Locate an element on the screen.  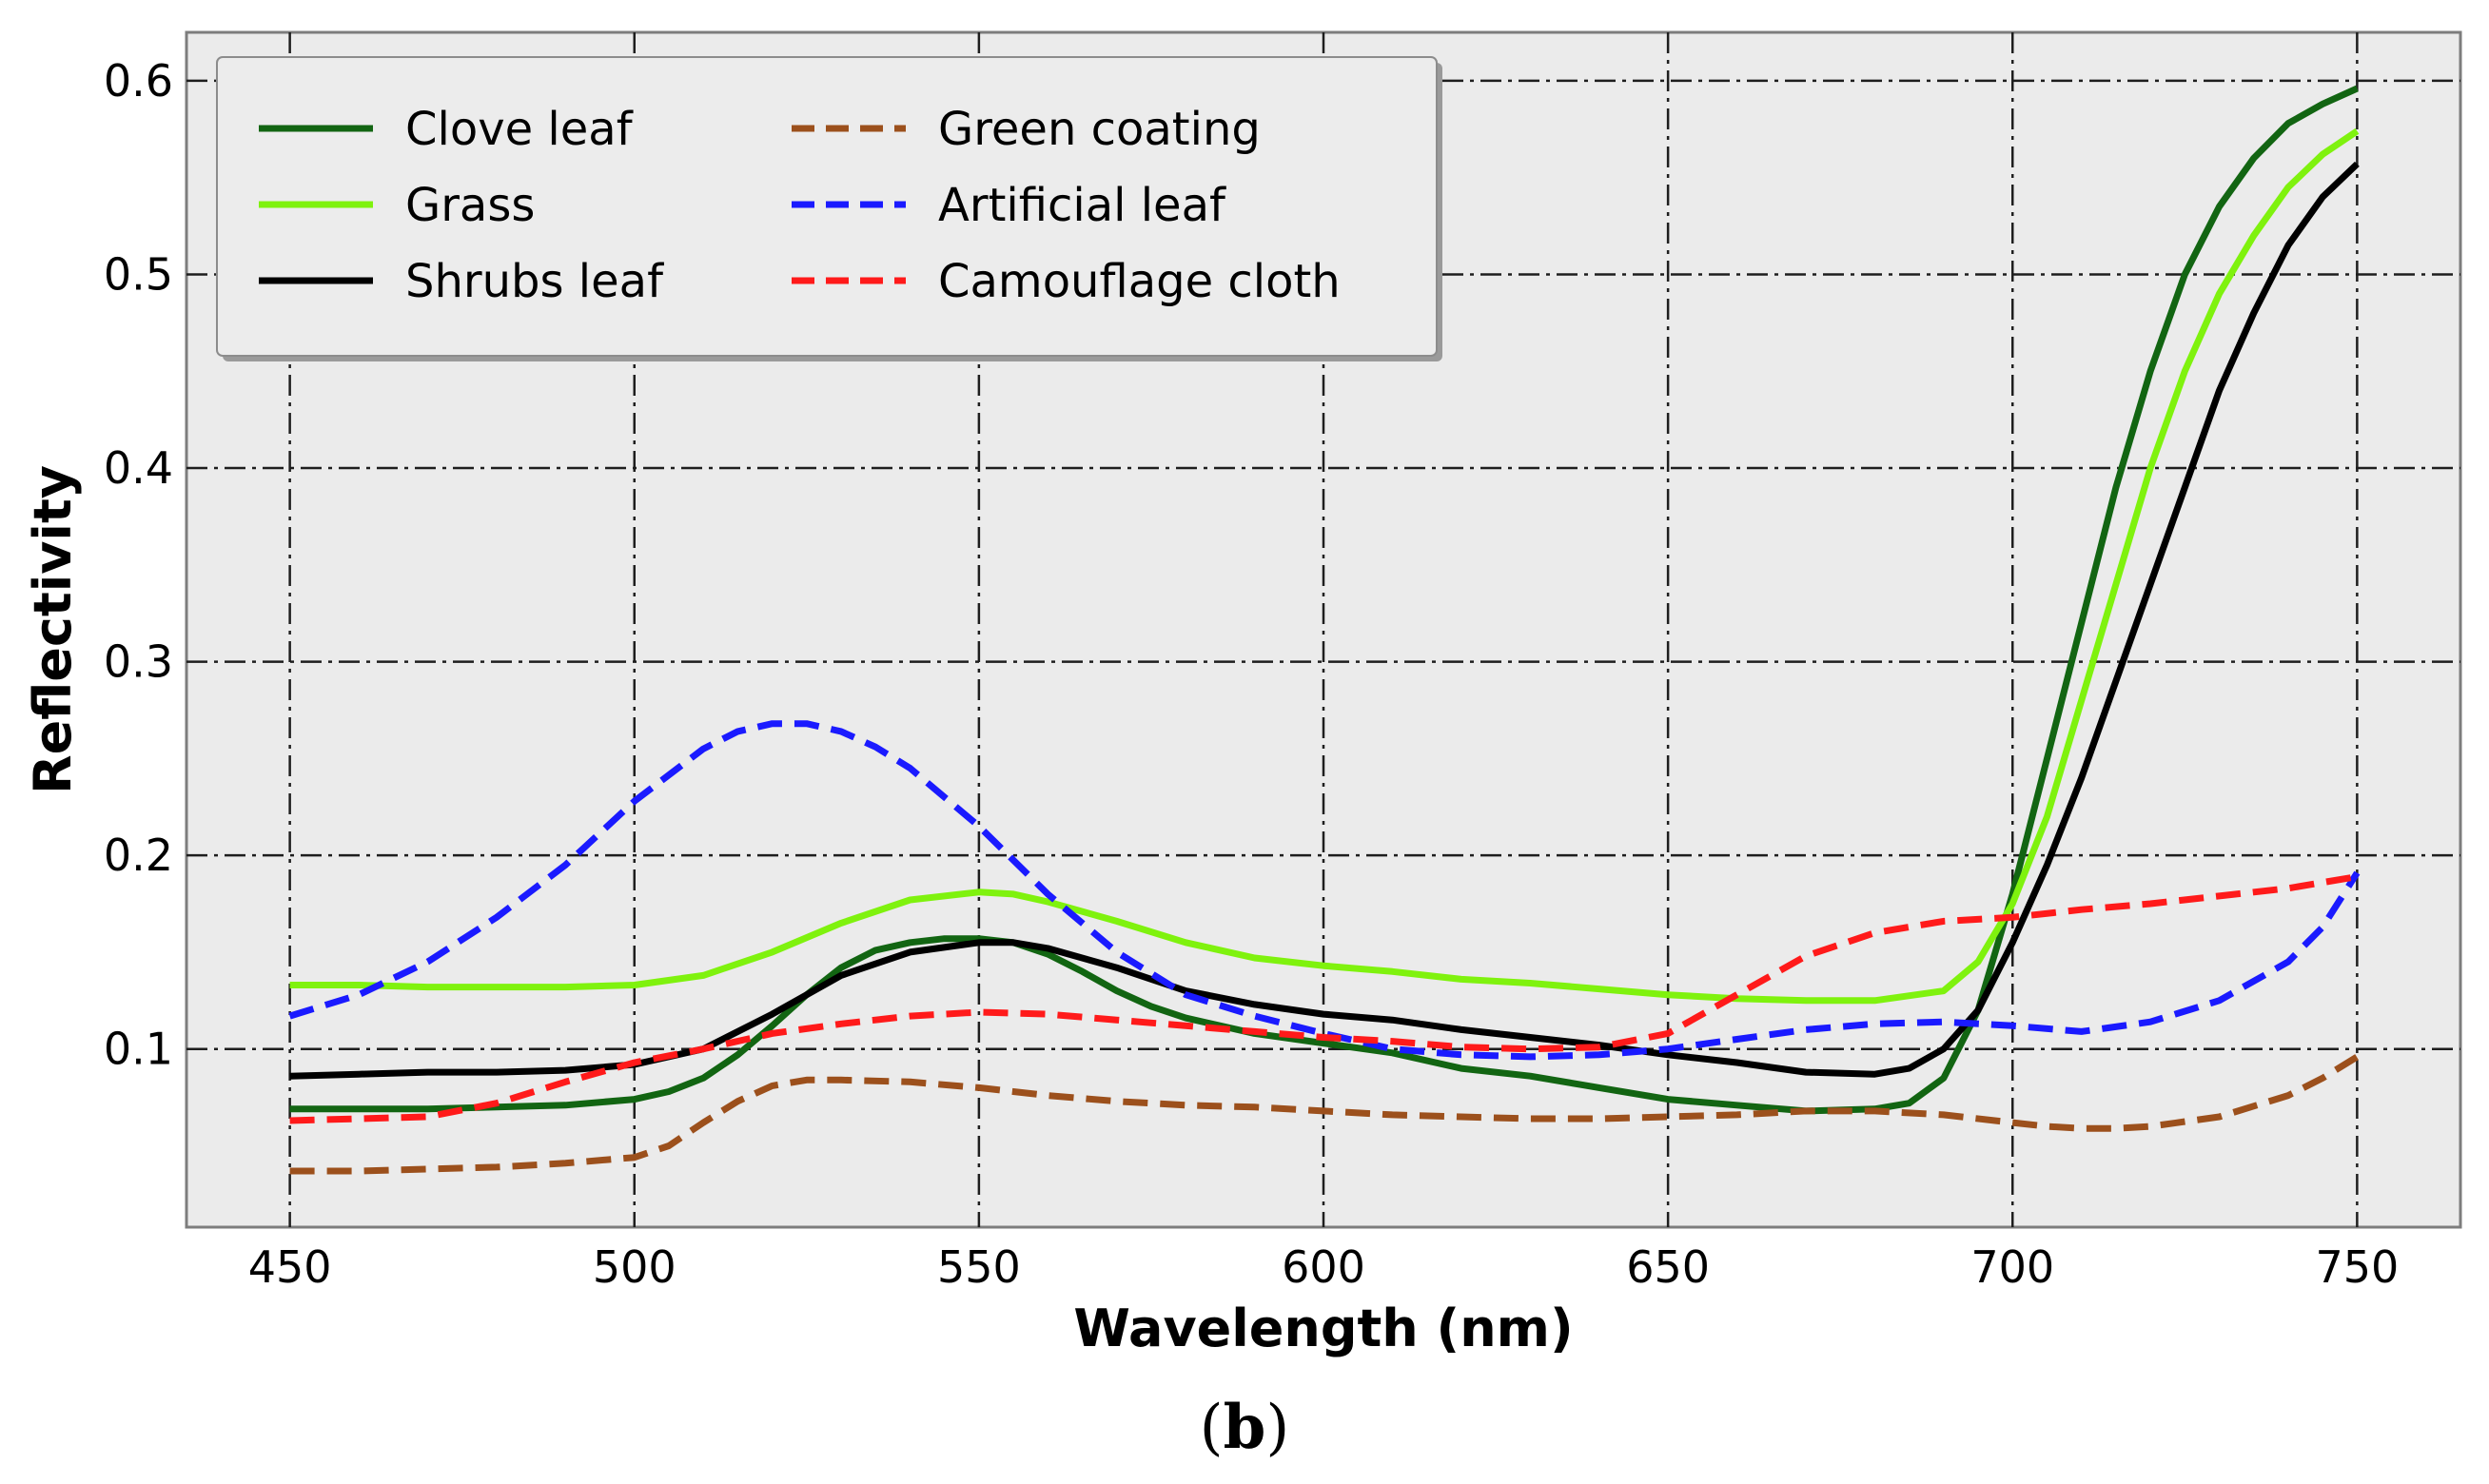
y-axis-label: Reflectivity is located at coordinates (53, 629).